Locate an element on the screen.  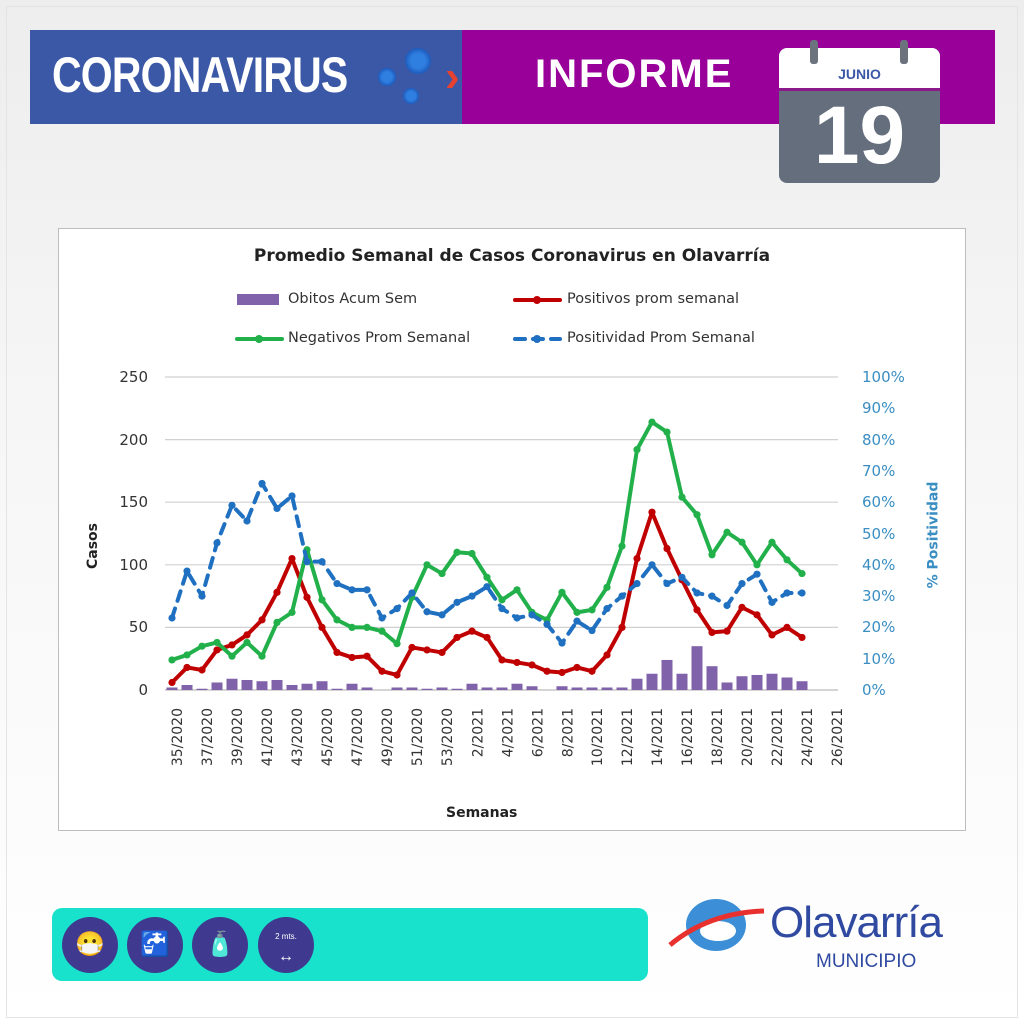
legend-swatch-obitos is located at coordinates (258, 299).